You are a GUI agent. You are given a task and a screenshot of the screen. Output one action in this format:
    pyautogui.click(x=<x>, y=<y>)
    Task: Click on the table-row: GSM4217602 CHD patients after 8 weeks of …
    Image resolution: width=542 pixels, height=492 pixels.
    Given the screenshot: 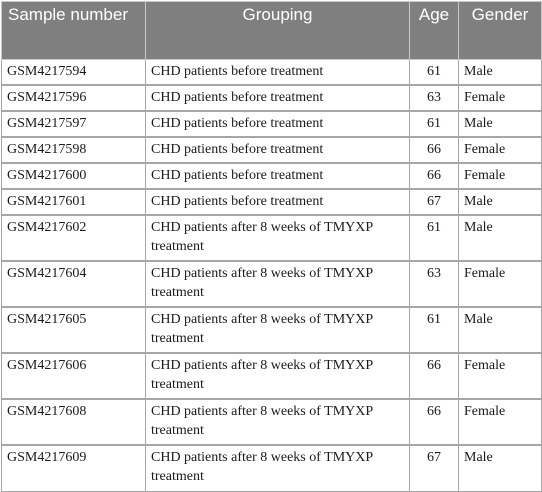 What is the action you would take?
    pyautogui.click(x=271, y=238)
    